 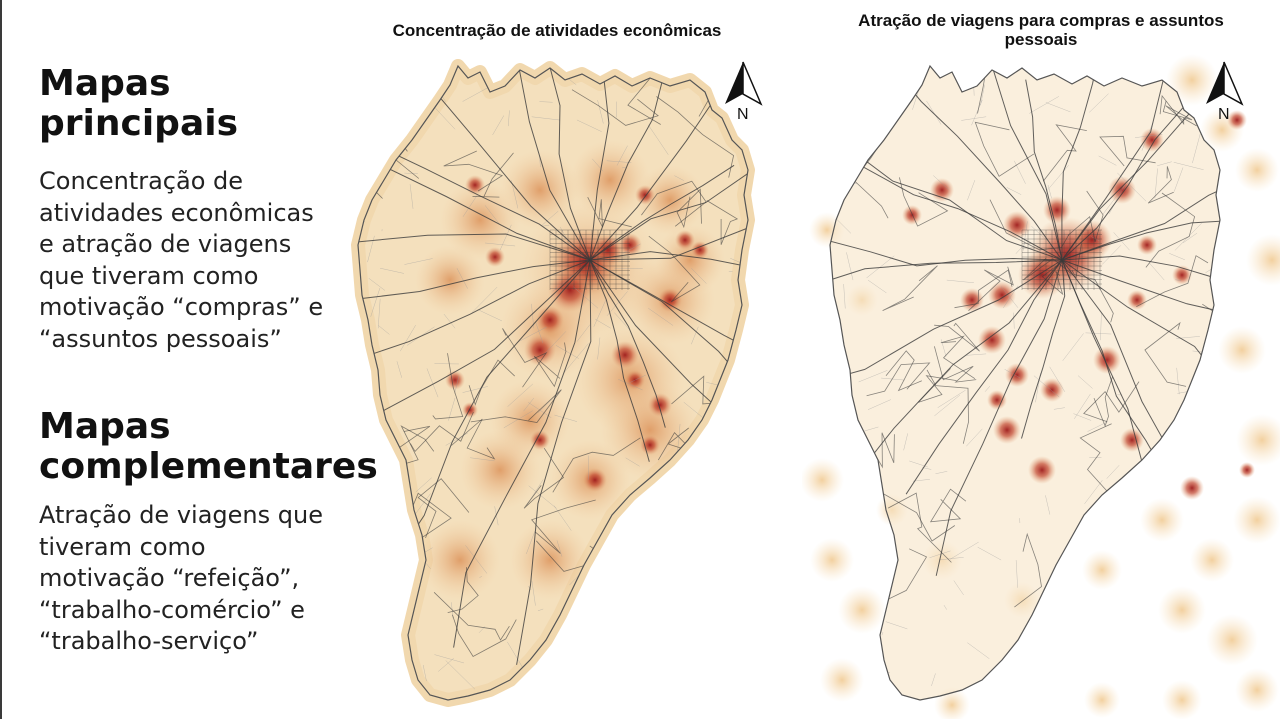 I want to click on paragraph-line: atividades econômicas, so click(x=176, y=212).